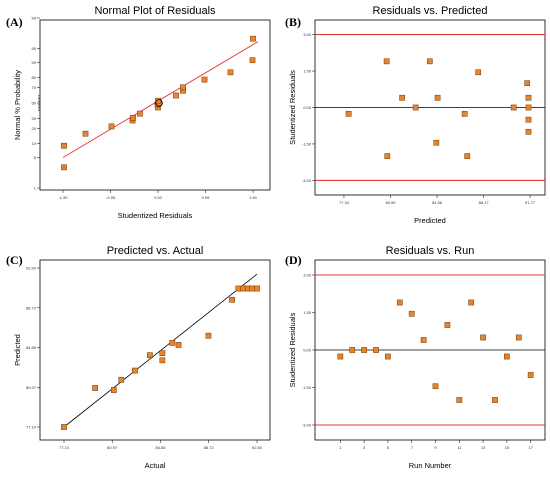 This screenshot has width=550, height=482. Describe the element at coordinates (34, 87) in the screenshot. I see `y-tick-label: 70` at that location.